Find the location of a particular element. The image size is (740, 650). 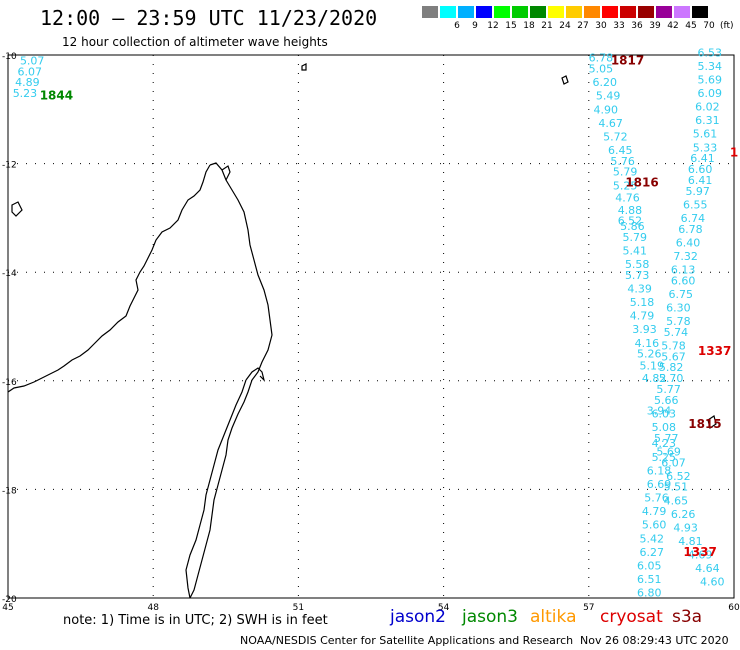

wave-height-value: 4.23 is located at coordinates (664, 443).